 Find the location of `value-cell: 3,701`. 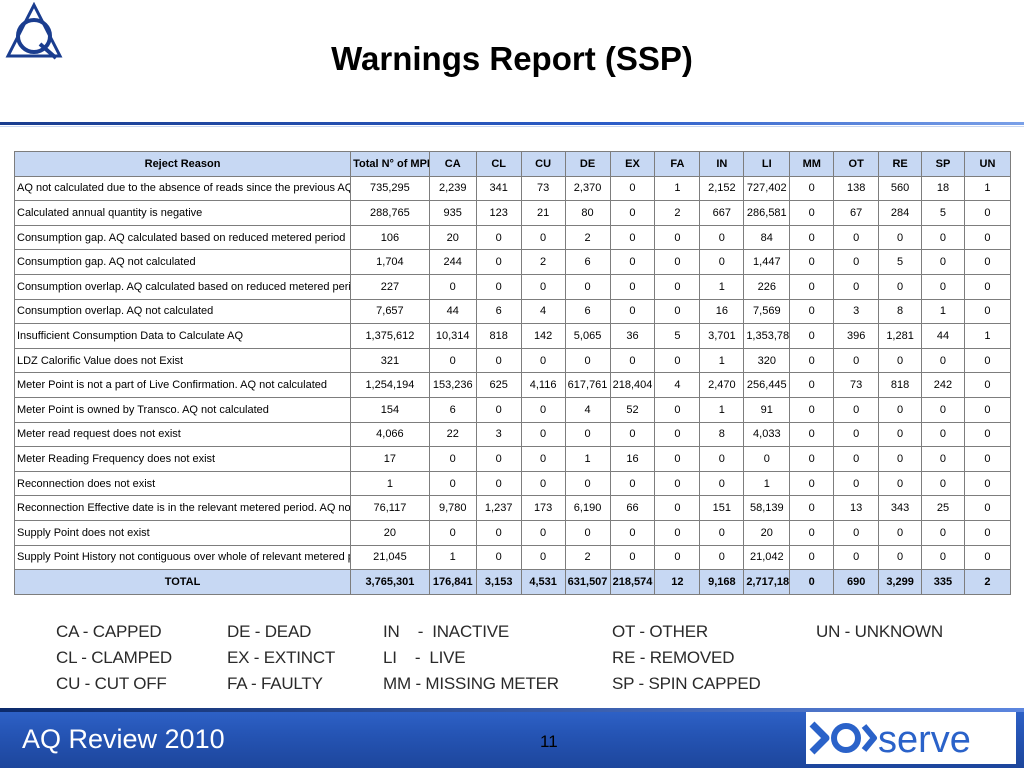

value-cell: 3,701 is located at coordinates (722, 336).